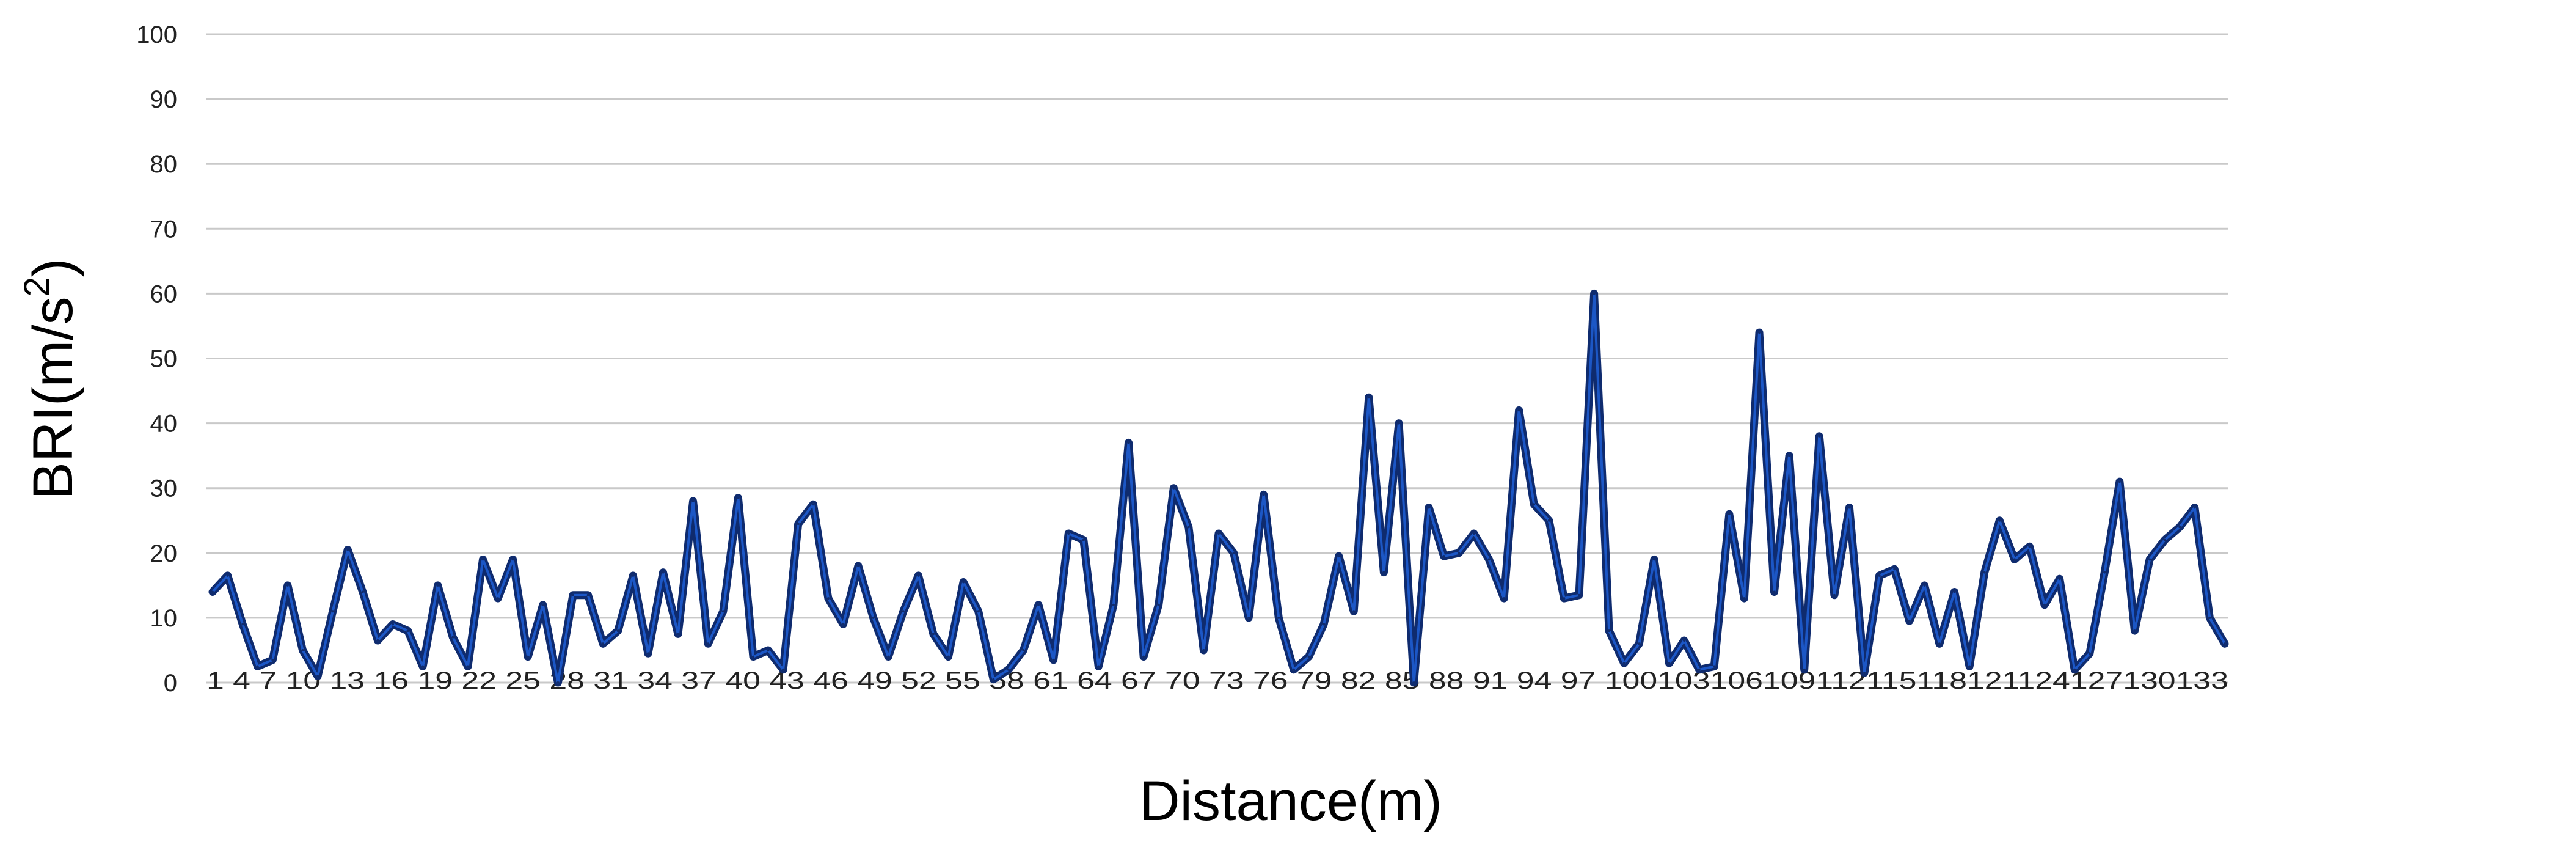 The image size is (2576, 847). Describe the element at coordinates (164, 230) in the screenshot. I see `y-tick-label: 70` at that location.